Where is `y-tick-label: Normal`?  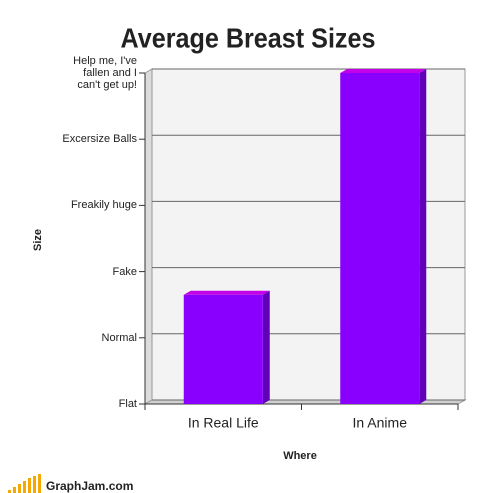 y-tick-label: Normal is located at coordinates (119, 337).